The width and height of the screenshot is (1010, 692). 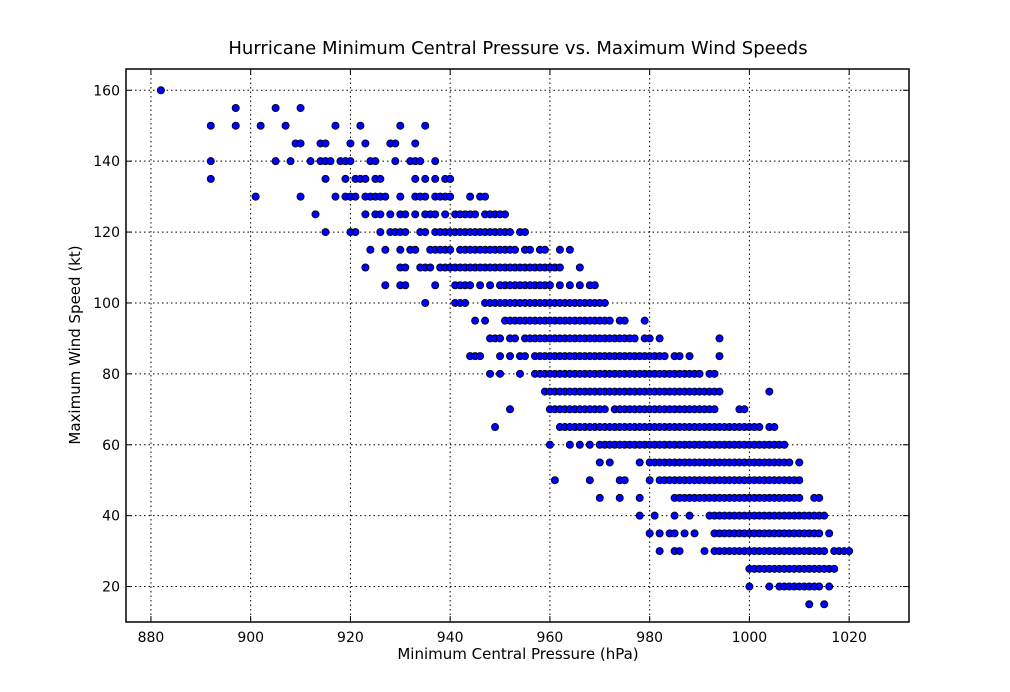 What do you see at coordinates (111, 588) in the screenshot?
I see `y-tick-label: 20` at bounding box center [111, 588].